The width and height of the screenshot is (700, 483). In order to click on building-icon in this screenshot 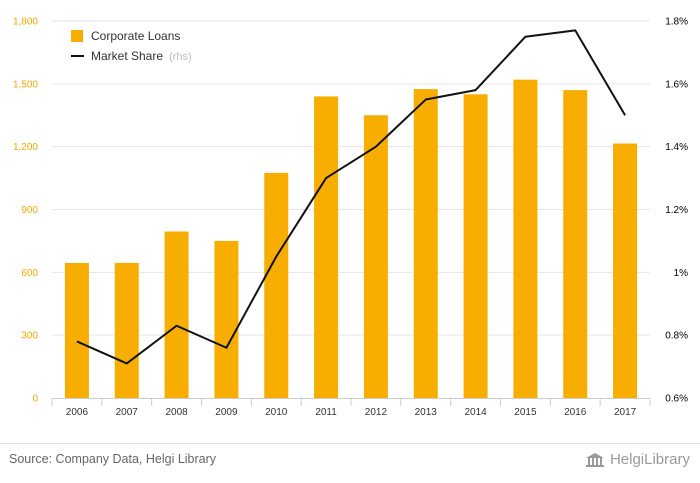, I will do `click(594, 459)`.